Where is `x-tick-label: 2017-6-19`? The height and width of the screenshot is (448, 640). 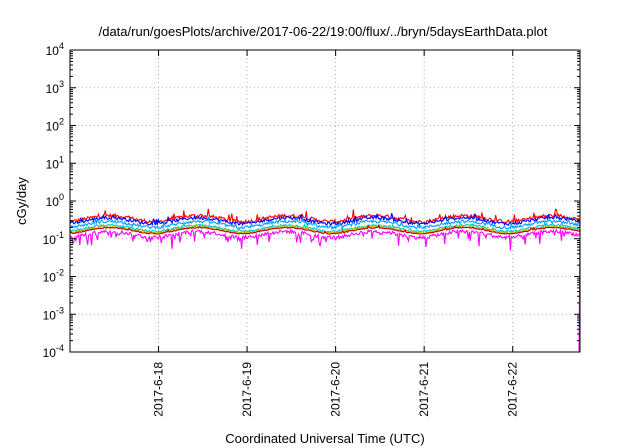 x-tick-label: 2017-6-19 is located at coordinates (247, 389).